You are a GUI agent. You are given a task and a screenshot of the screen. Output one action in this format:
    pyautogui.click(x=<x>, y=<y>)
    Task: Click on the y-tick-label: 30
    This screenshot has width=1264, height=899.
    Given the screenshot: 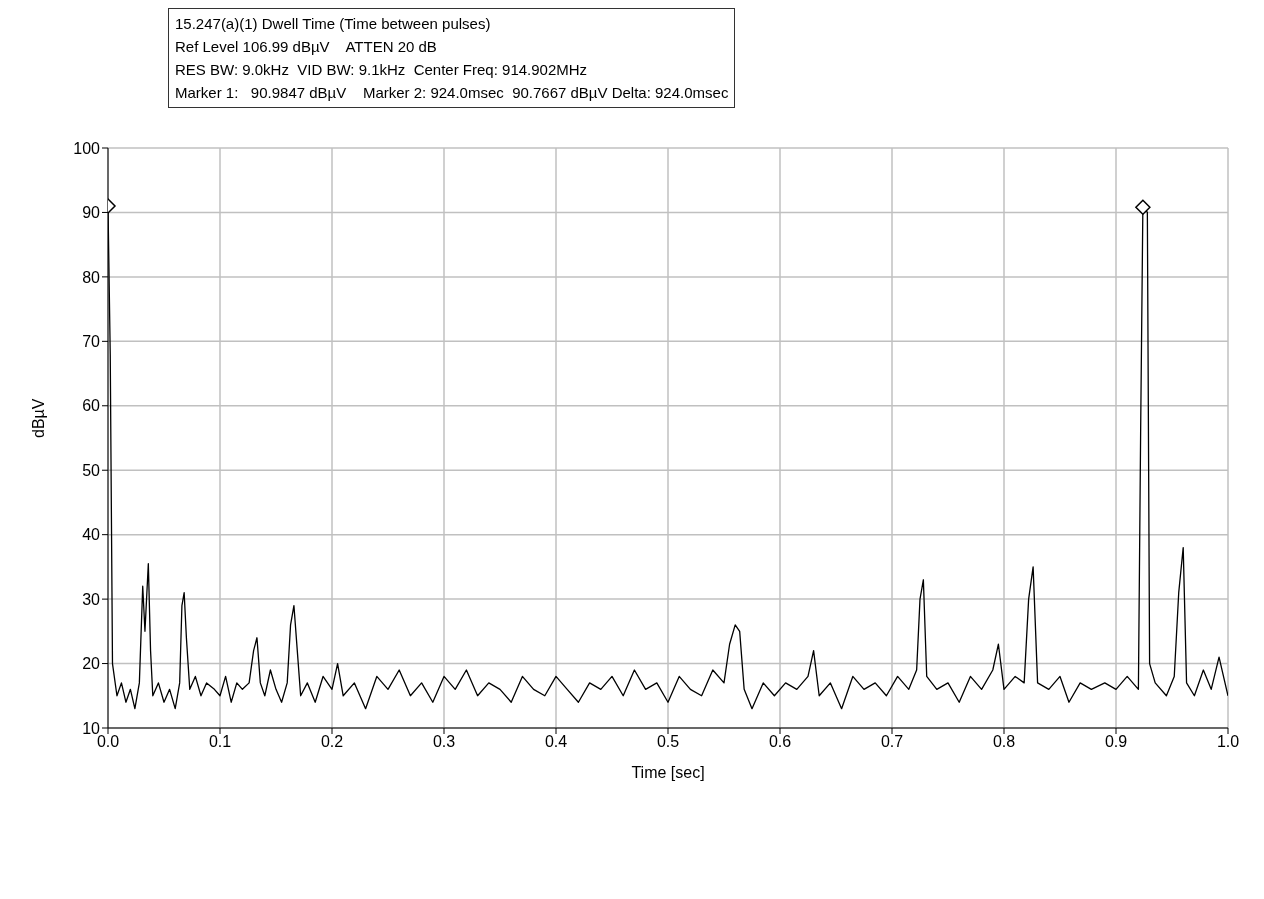 What is the action you would take?
    pyautogui.click(x=91, y=599)
    